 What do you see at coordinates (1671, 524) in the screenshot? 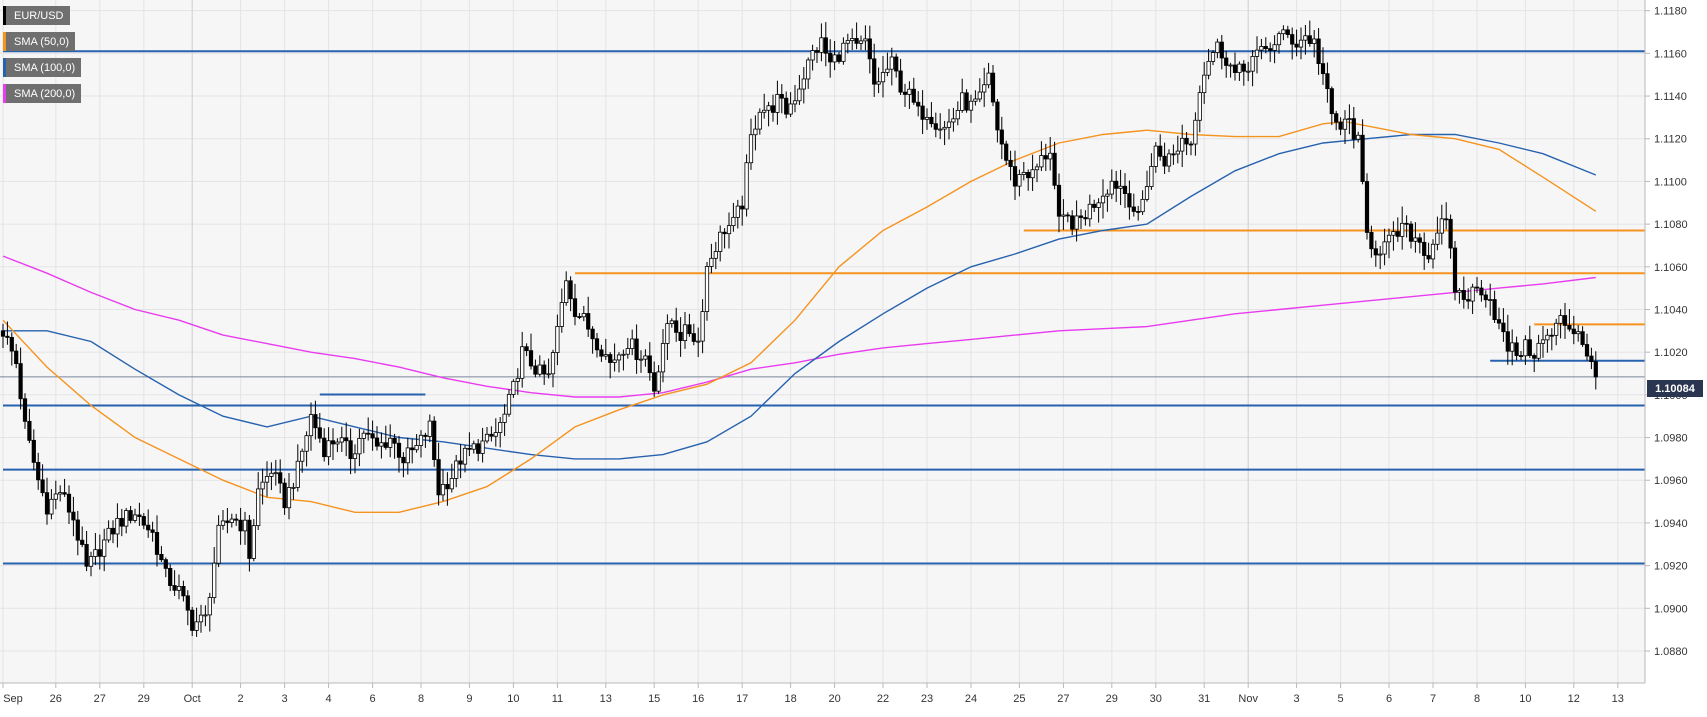
I see `y-tick-label: 1.0940` at bounding box center [1671, 524].